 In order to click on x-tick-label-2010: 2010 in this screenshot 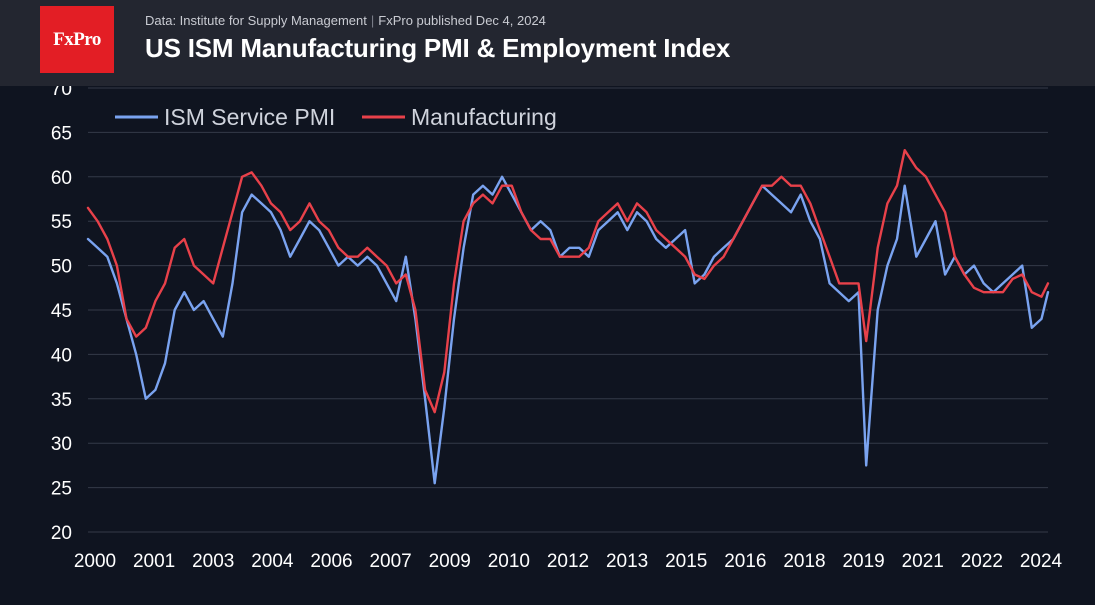, I will do `click(509, 561)`.